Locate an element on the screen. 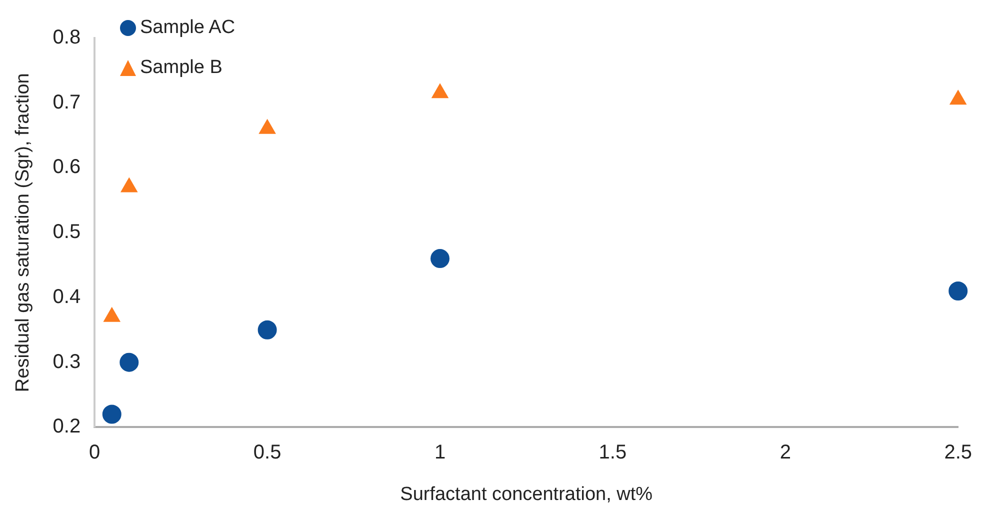 The width and height of the screenshot is (986, 514). x-tick-label: 2.5 is located at coordinates (958, 453).